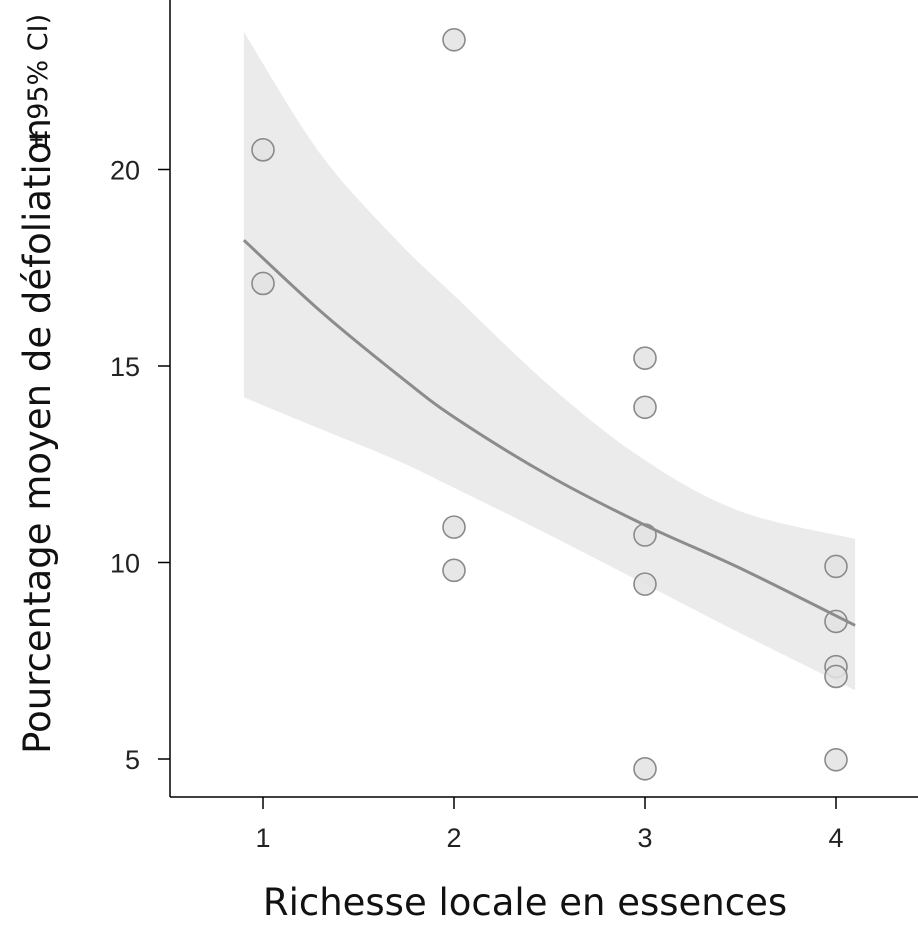 This screenshot has width=918, height=929. What do you see at coordinates (835, 838) in the screenshot?
I see `x-tick-label: 4` at bounding box center [835, 838].